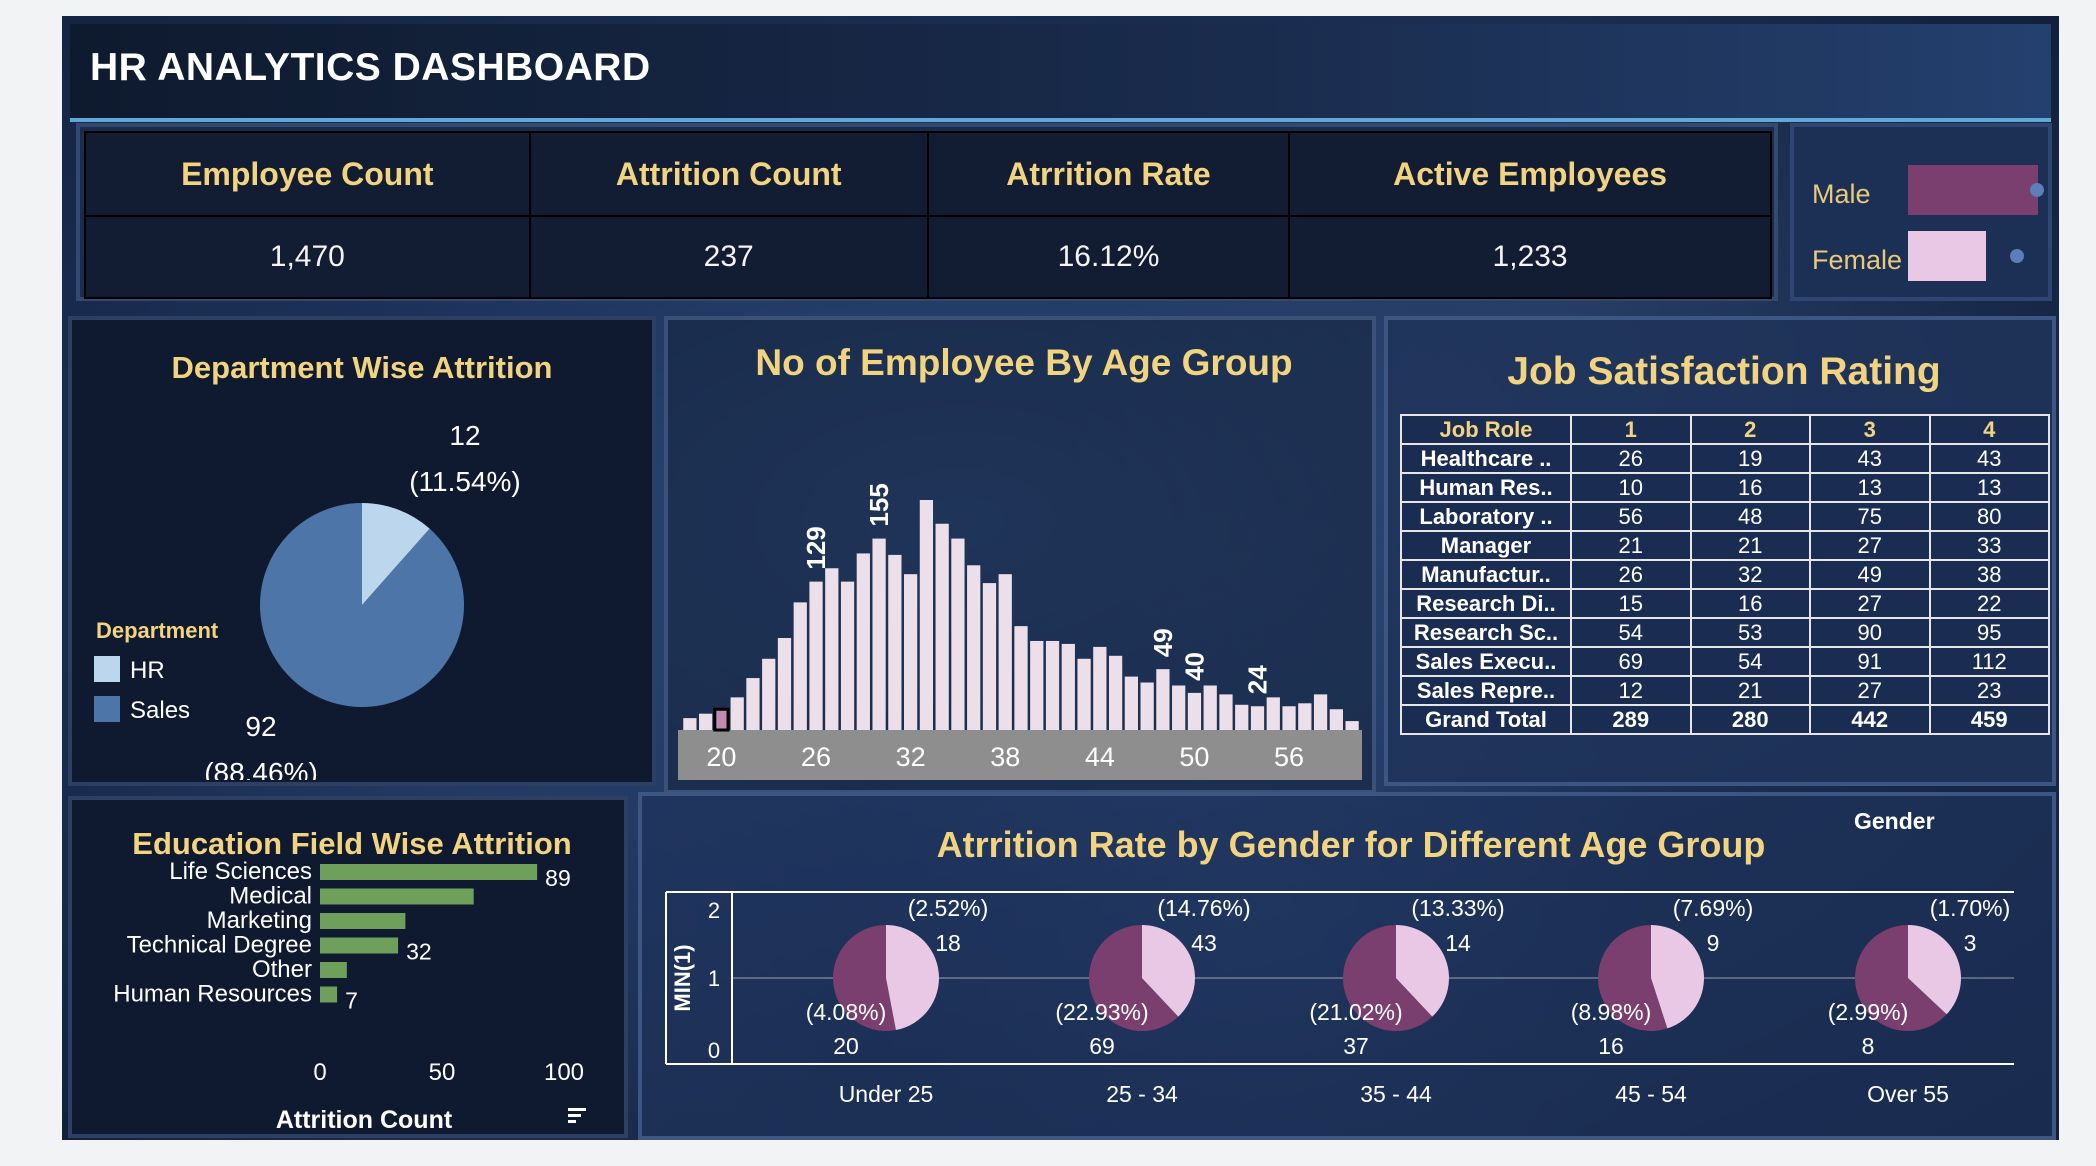 Image resolution: width=2096 pixels, height=1166 pixels. I want to click on table-row: Manufactur.. 26 32 49 38, so click(1725, 574).